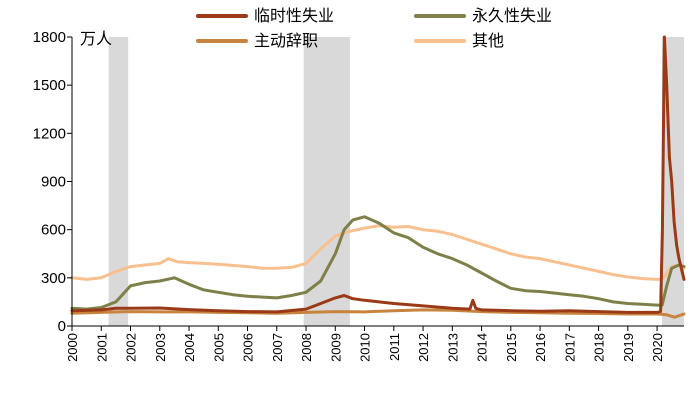  What do you see at coordinates (365, 347) in the screenshot?
I see `x-tick-label-10: 2010` at bounding box center [365, 347].